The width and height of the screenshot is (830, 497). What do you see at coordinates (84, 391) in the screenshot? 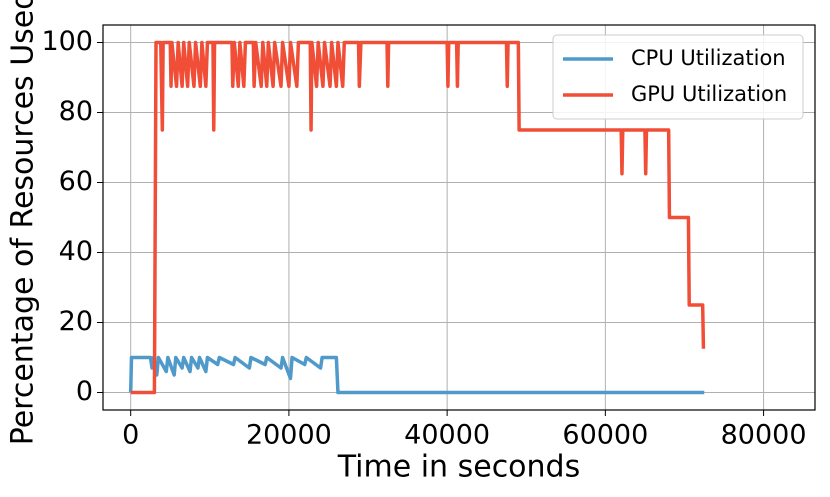
I see `y-tick-label: 0` at bounding box center [84, 391].